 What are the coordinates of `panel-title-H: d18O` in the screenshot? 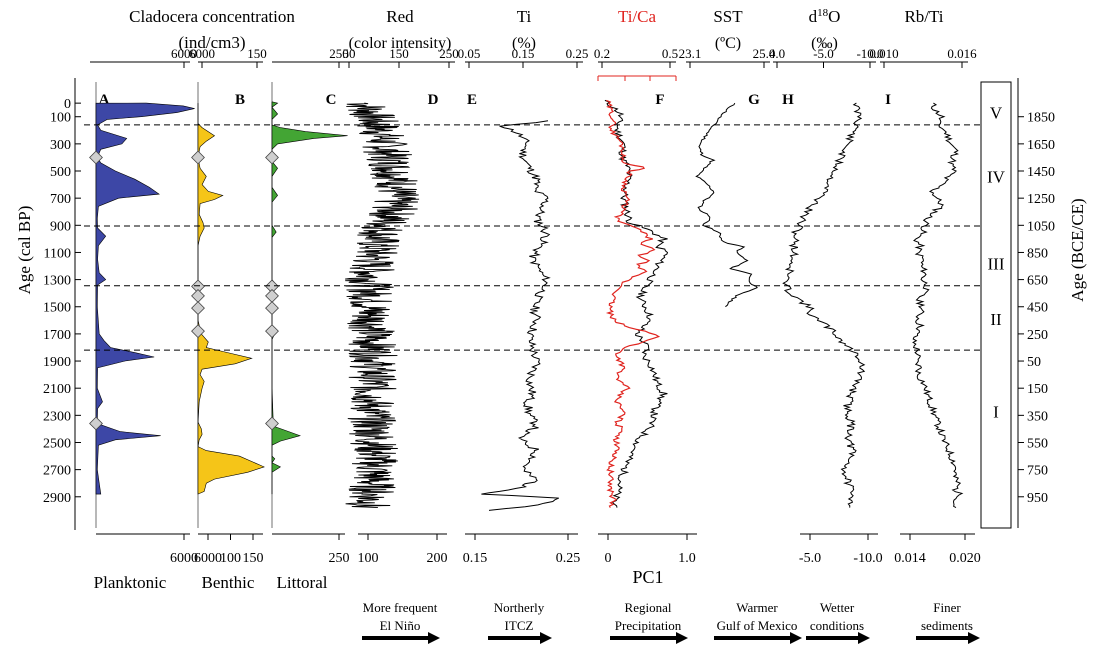 It's located at (825, 16).